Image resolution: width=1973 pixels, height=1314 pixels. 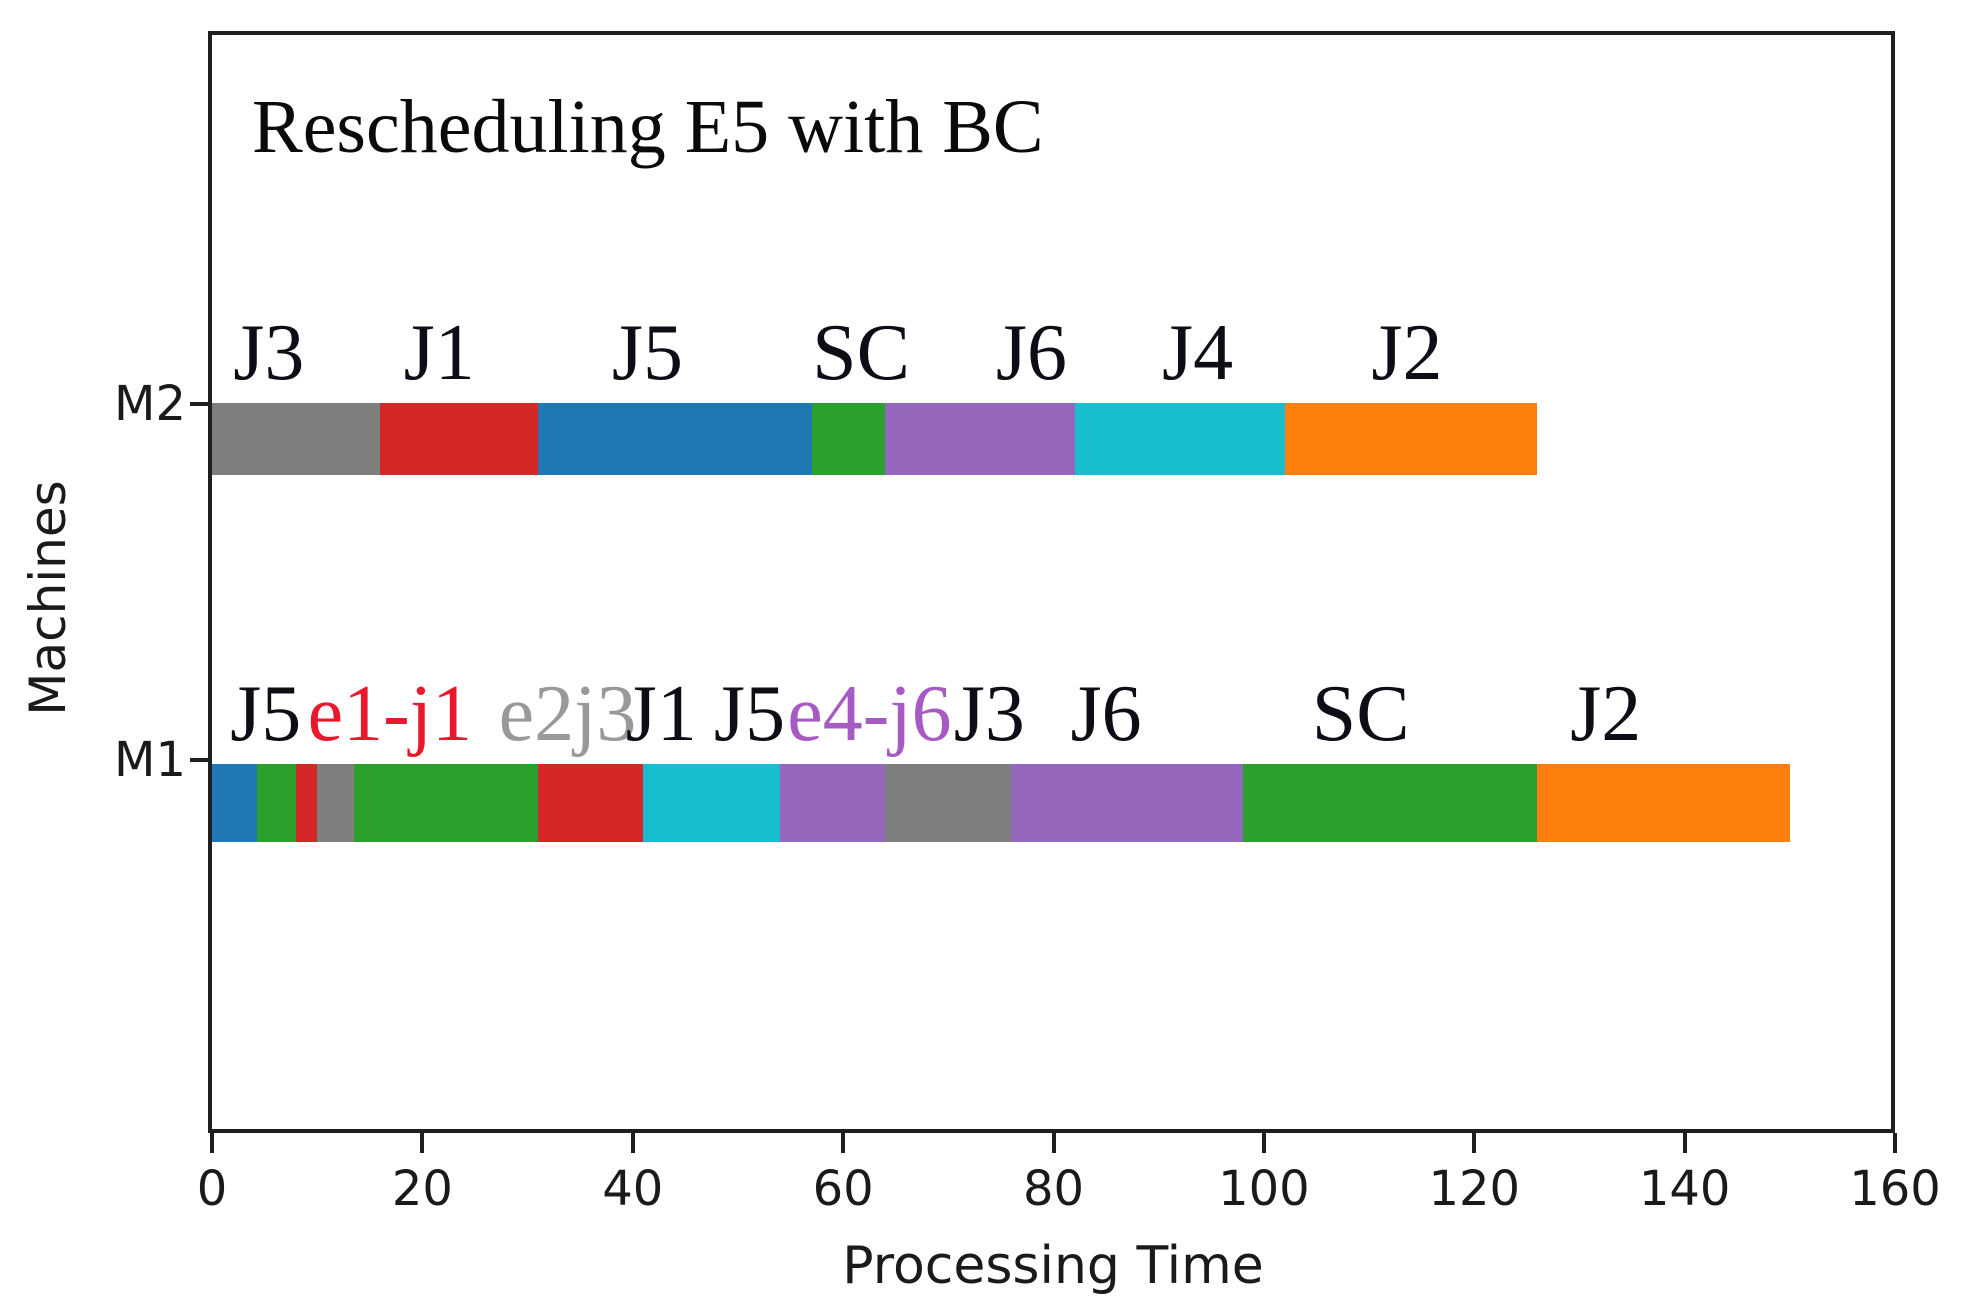 What do you see at coordinates (459, 439) in the screenshot?
I see `gantt-segment-m2-j1` at bounding box center [459, 439].